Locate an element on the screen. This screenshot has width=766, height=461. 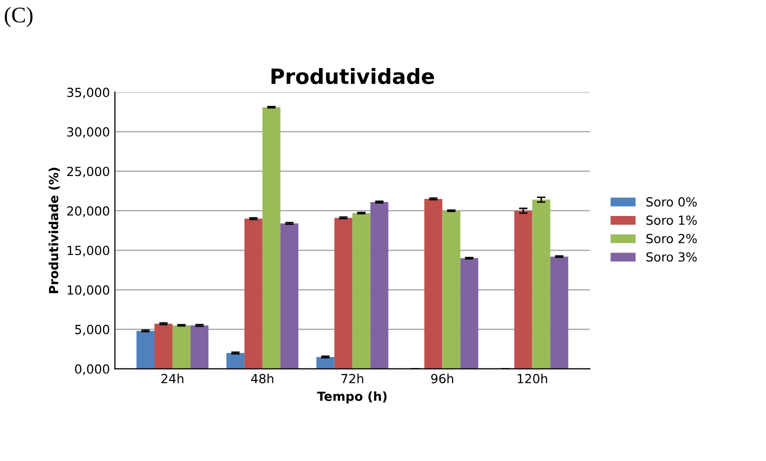
x-tick-label: 96h is located at coordinates (442, 379).